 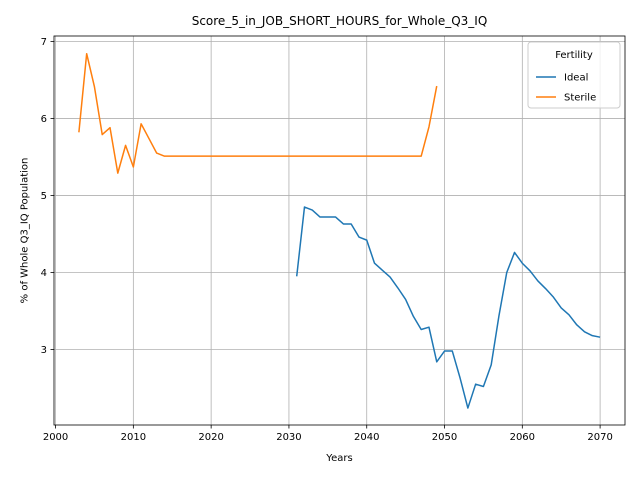 What do you see at coordinates (599, 437) in the screenshot?
I see `x-tick-label: 2070` at bounding box center [599, 437].